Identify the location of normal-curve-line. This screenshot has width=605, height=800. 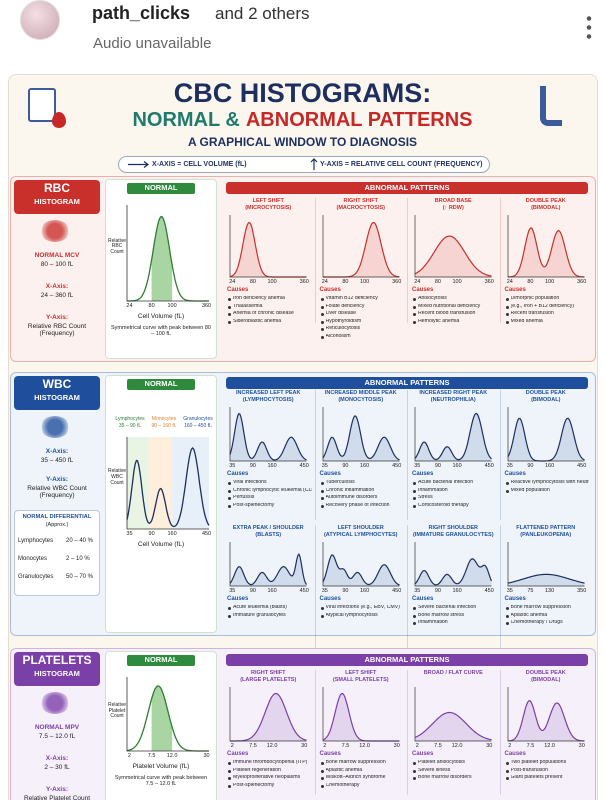
(168, 487).